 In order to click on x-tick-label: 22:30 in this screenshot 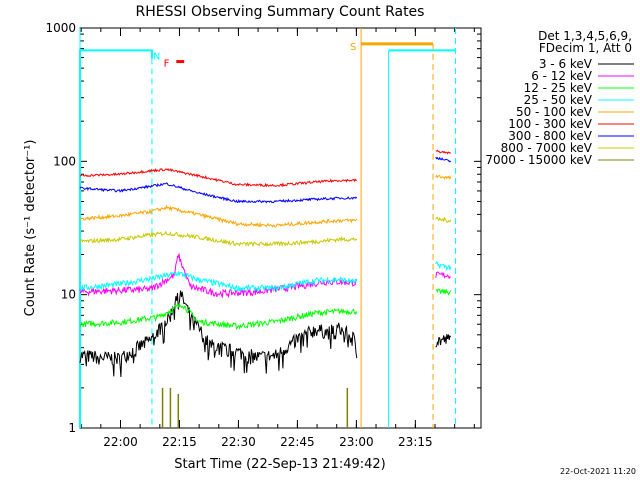, I will do `click(238, 442)`.